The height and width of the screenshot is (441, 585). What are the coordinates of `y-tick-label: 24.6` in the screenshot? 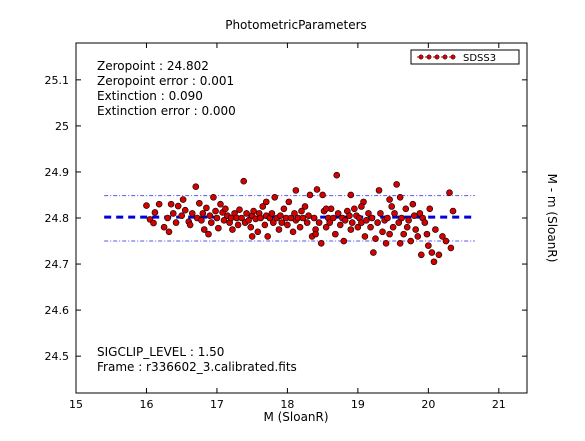 It's located at (57, 310).